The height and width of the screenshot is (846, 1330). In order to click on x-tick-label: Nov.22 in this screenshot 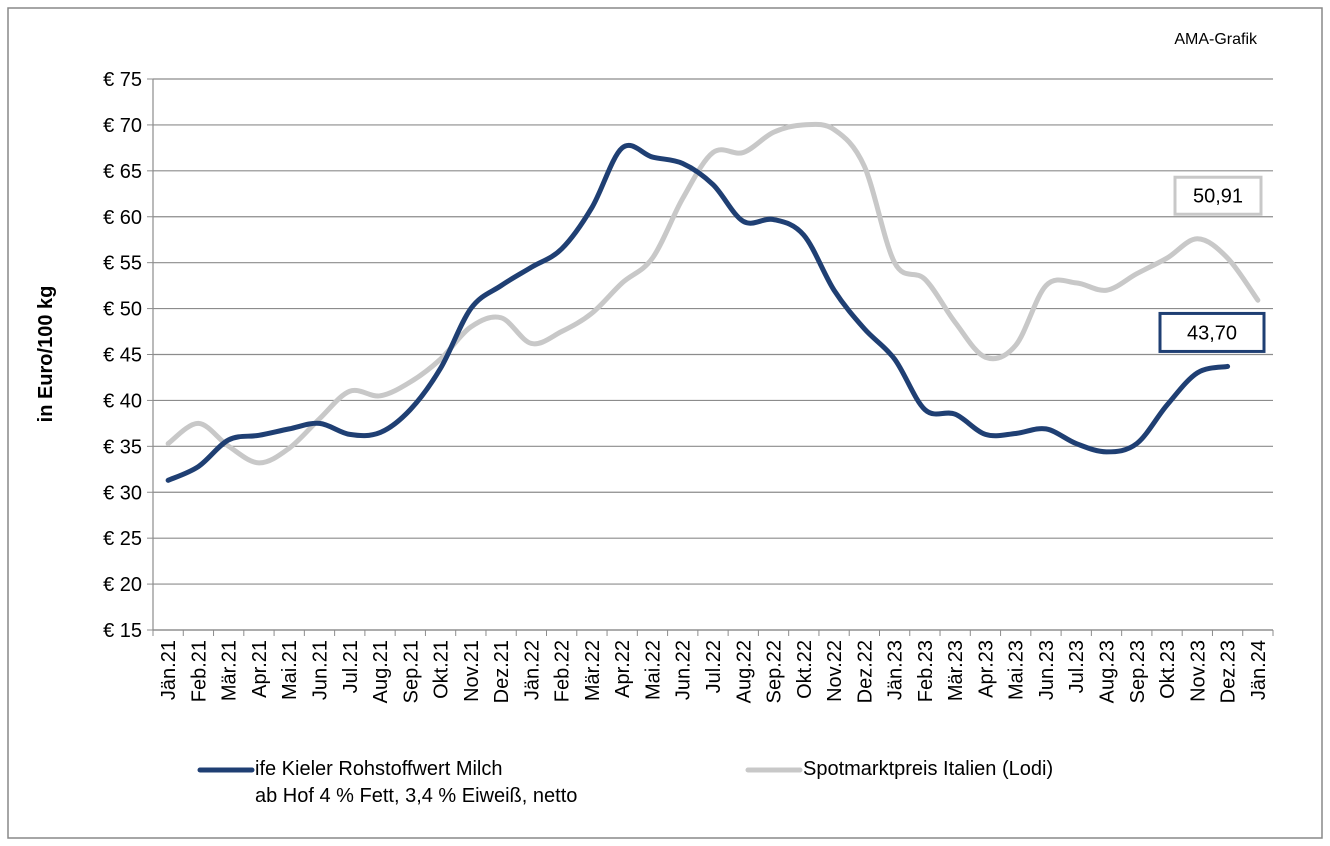, I will do `click(835, 671)`.